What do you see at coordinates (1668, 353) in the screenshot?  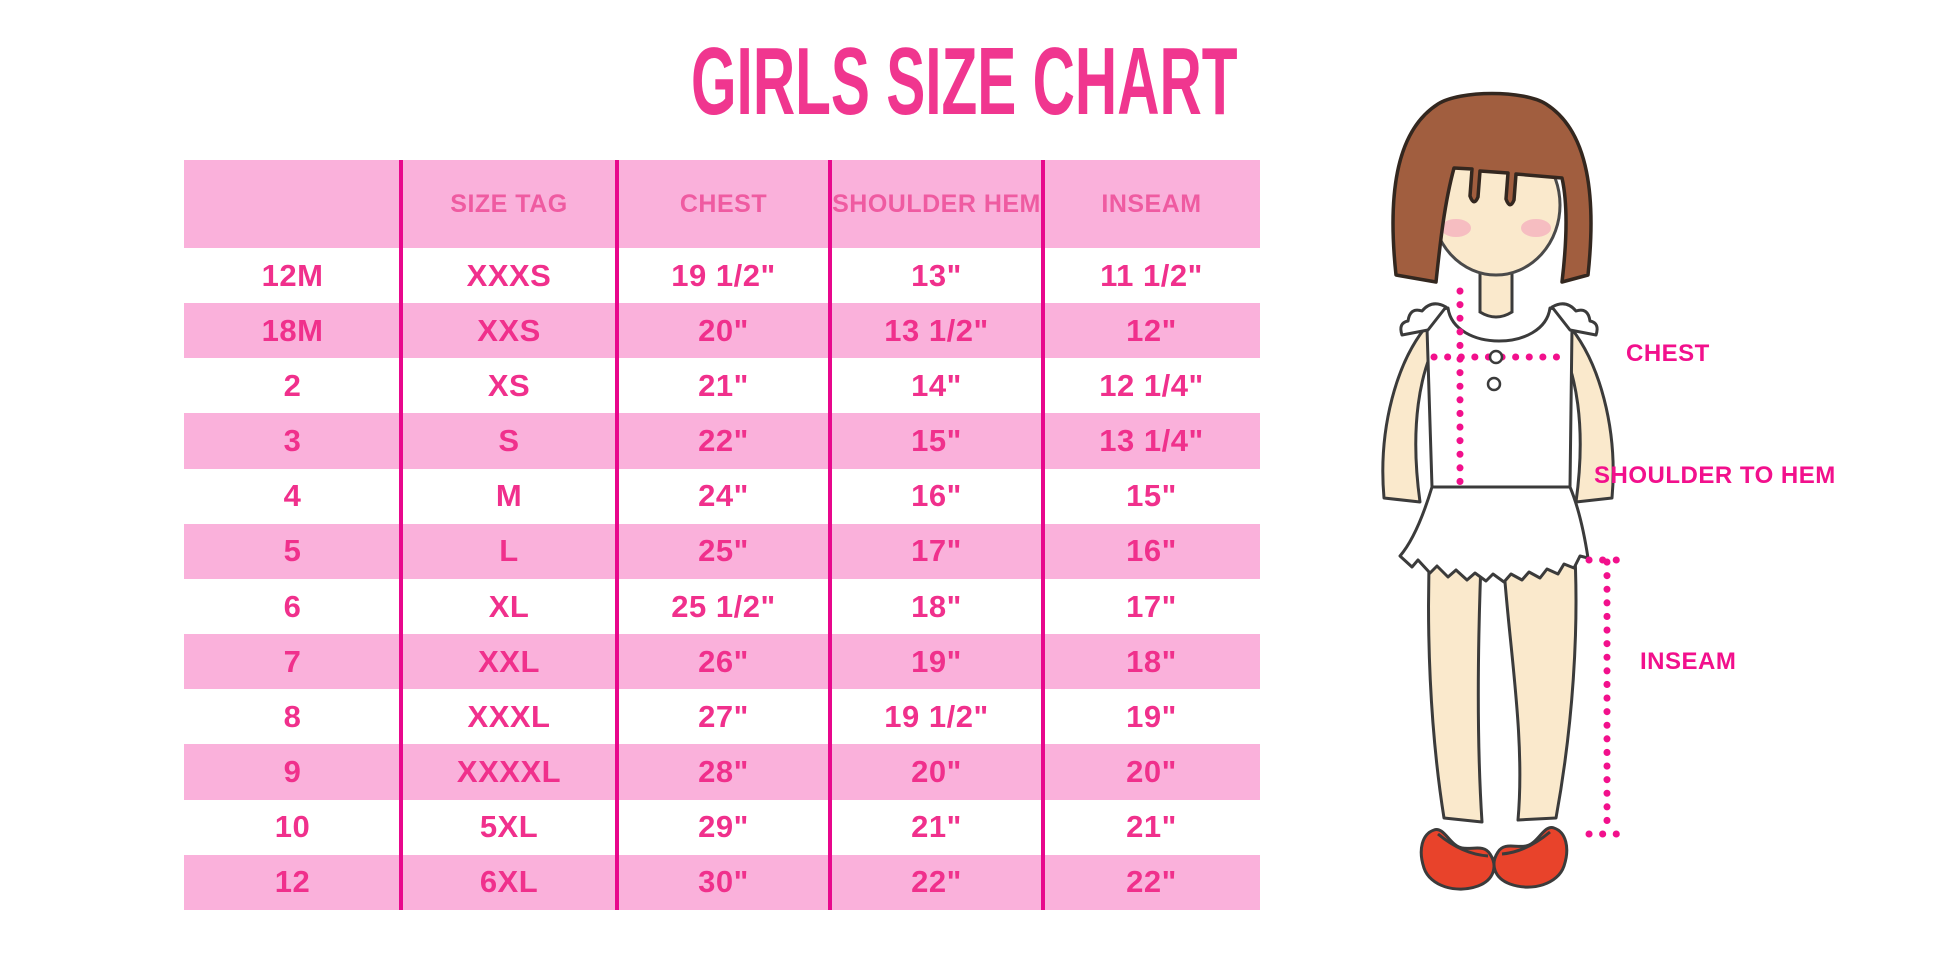 I see `chest-measure-label: CHEST` at bounding box center [1668, 353].